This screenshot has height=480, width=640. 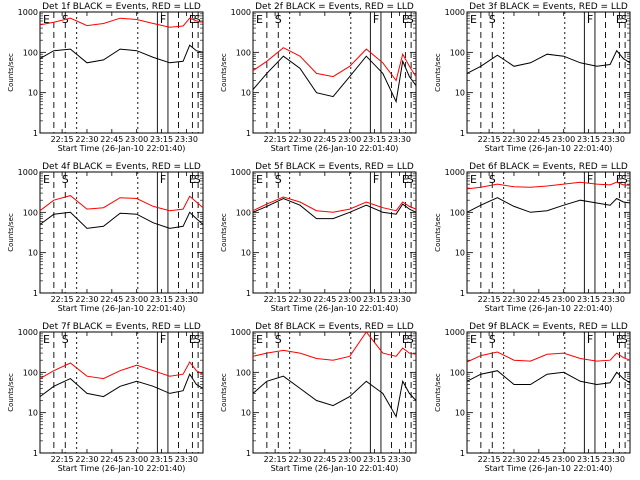 What do you see at coordinates (548, 167) in the screenshot?
I see `chart-title: Det 6f BLACK = Events, RED = LLD` at bounding box center [548, 167].